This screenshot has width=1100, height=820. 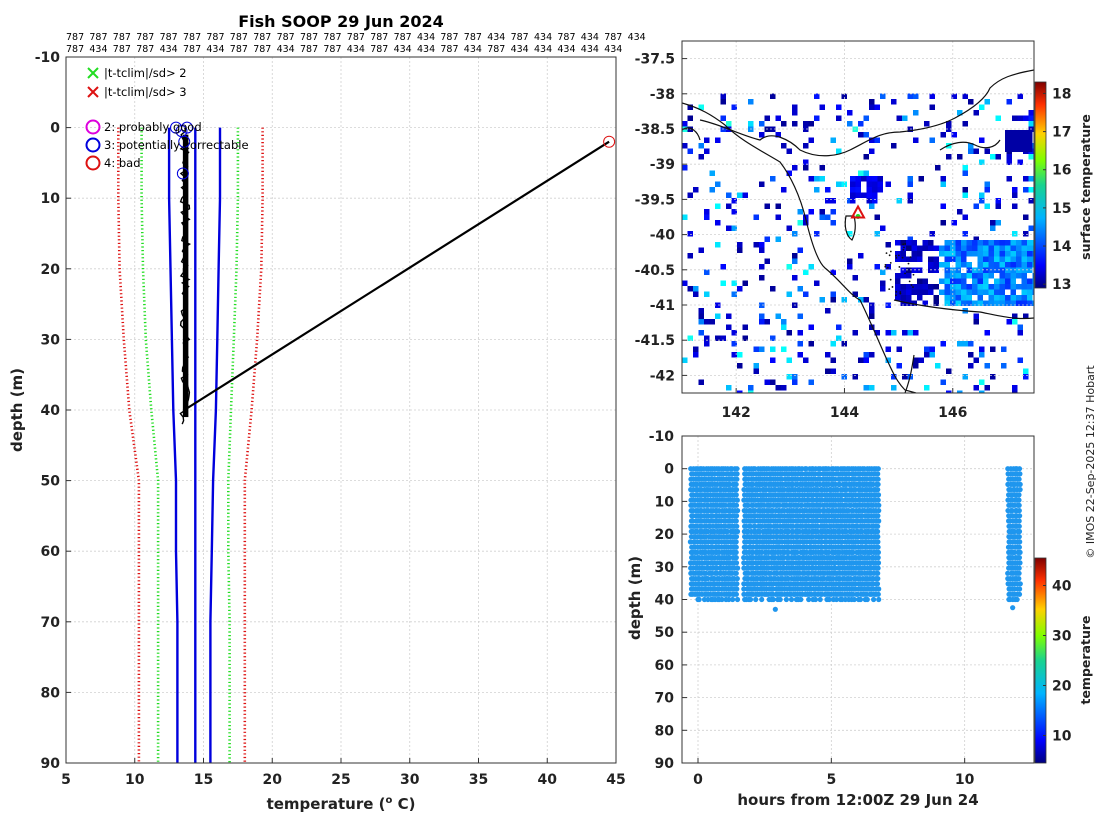 What do you see at coordinates (855, 539) in the screenshot?
I see `depth-time-points` at bounding box center [855, 539].